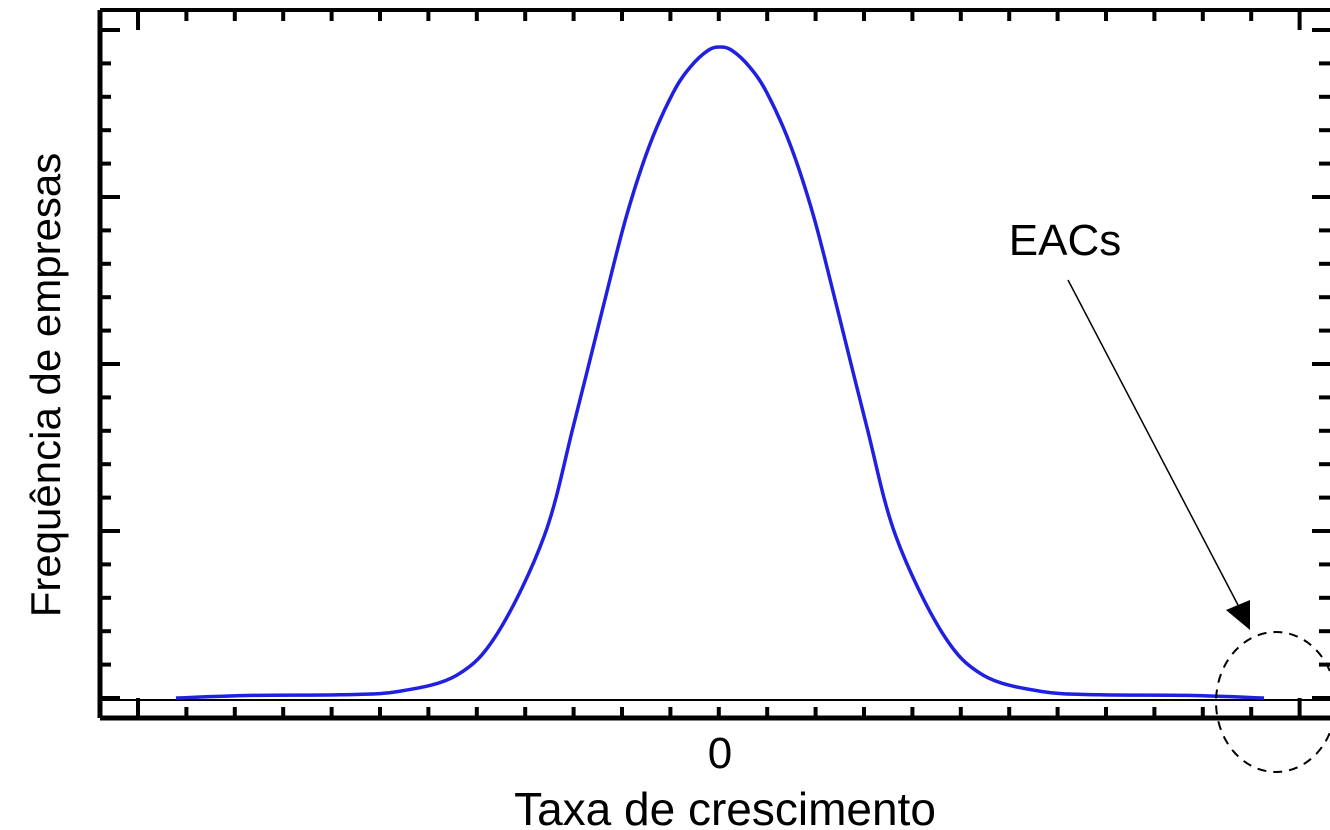  I want to click on x-tick-label: 0, so click(720, 753).